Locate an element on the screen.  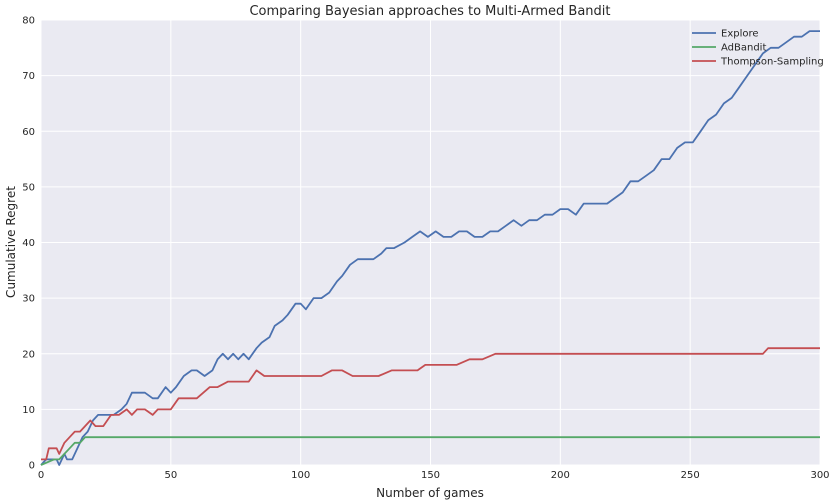
y-tick-label: 50 is located at coordinates (28, 187).